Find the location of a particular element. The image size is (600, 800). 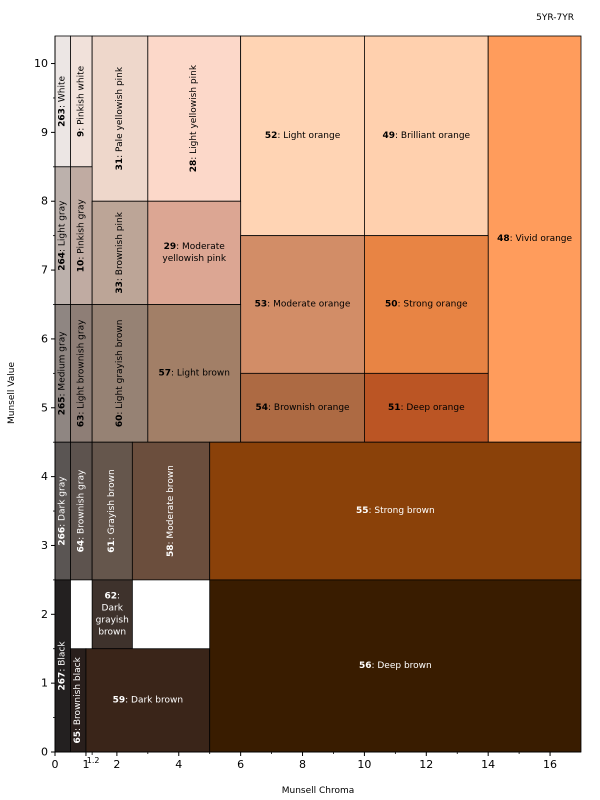

region-54: 54: Brownish orange is located at coordinates (302, 407).